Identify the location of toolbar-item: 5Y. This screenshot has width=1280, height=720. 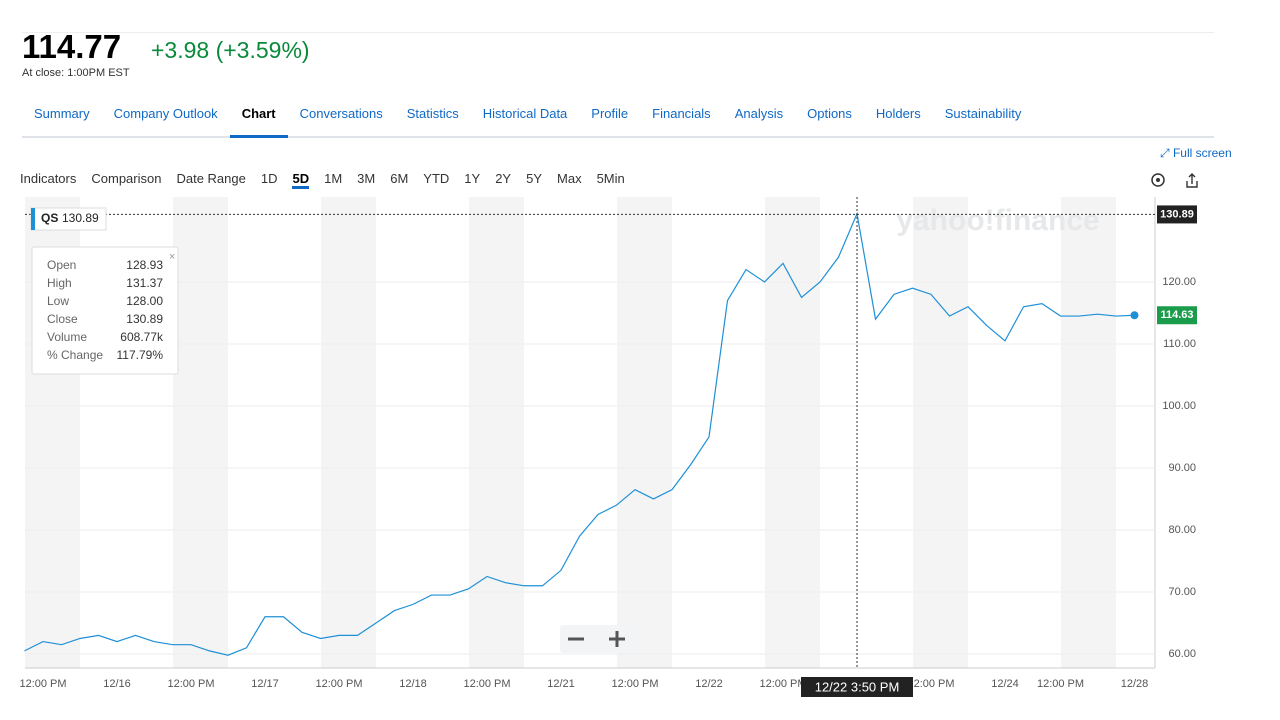
(534, 178).